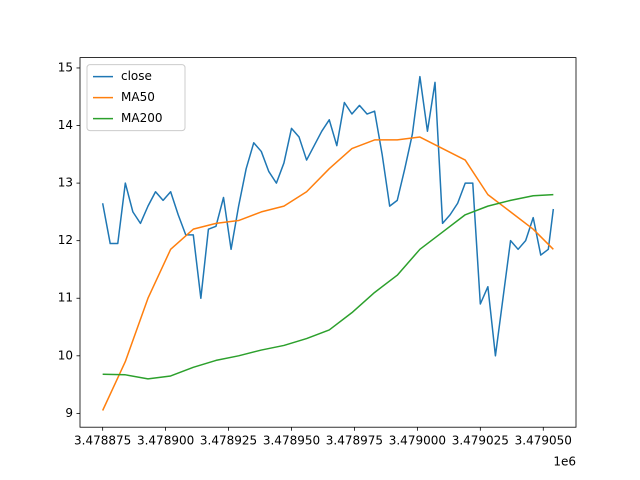 The width and height of the screenshot is (640, 480). Describe the element at coordinates (65, 298) in the screenshot. I see `y-tick-label: 11` at that location.